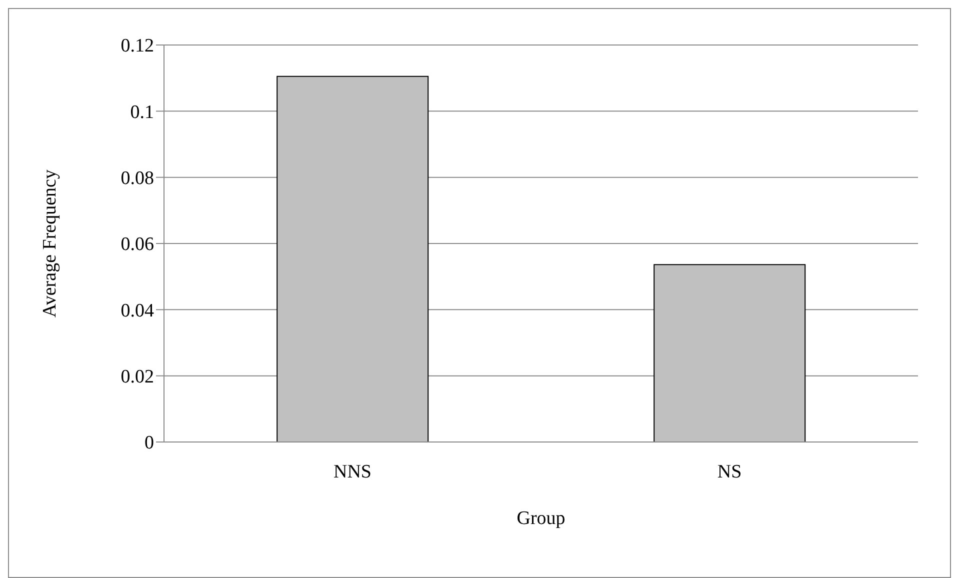 The width and height of the screenshot is (959, 578). I want to click on y-axis-title: Average Frequency, so click(50, 243).